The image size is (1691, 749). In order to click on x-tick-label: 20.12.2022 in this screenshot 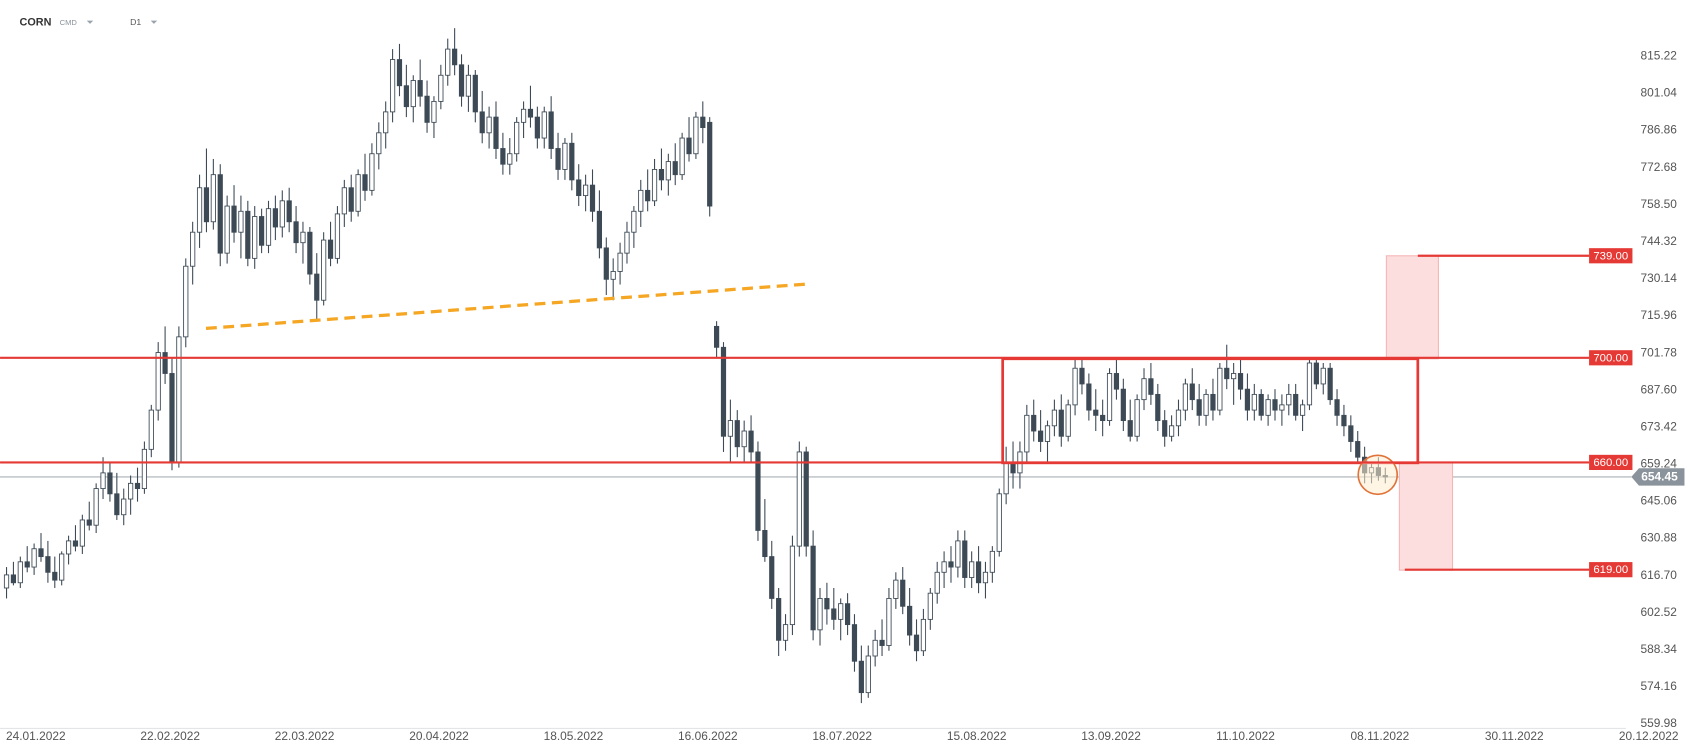, I will do `click(1649, 736)`.